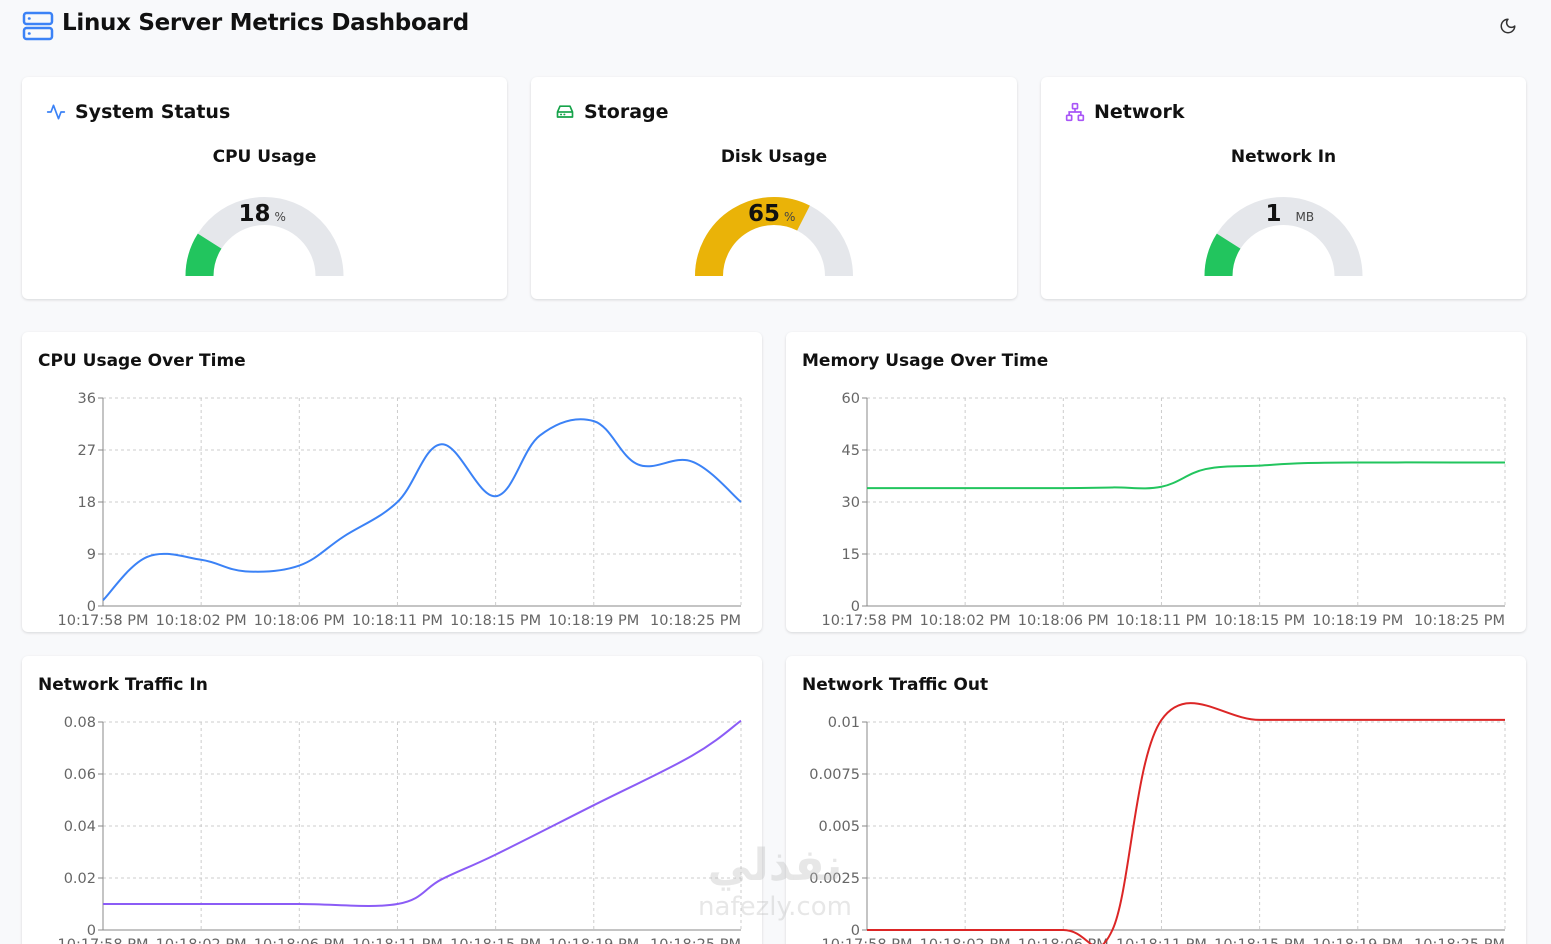 The image size is (1551, 944). What do you see at coordinates (851, 503) in the screenshot?
I see `y-tick-label: 30` at bounding box center [851, 503].